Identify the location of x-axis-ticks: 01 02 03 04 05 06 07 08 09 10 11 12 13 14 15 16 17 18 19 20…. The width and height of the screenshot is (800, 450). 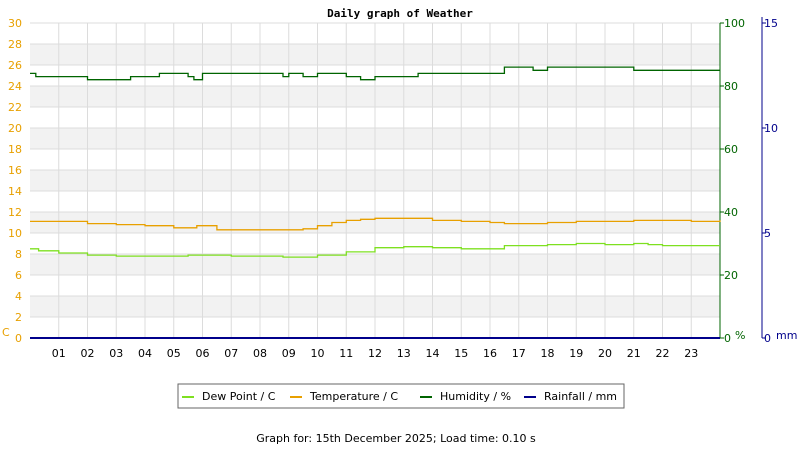
(375, 353).